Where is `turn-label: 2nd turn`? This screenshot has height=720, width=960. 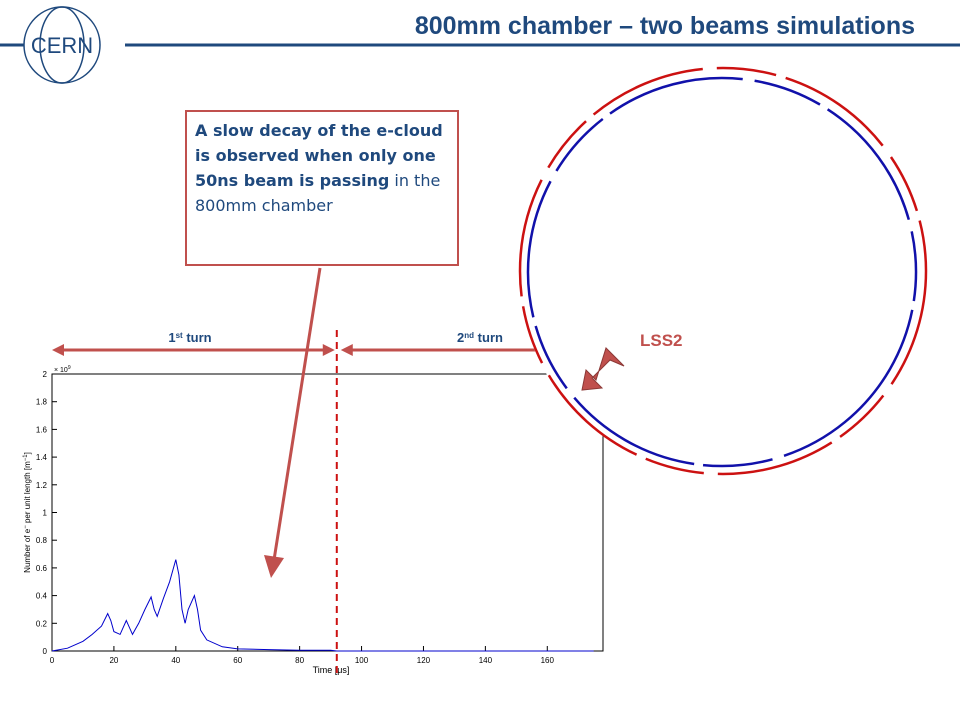 turn-label: 2nd turn is located at coordinates (480, 337).